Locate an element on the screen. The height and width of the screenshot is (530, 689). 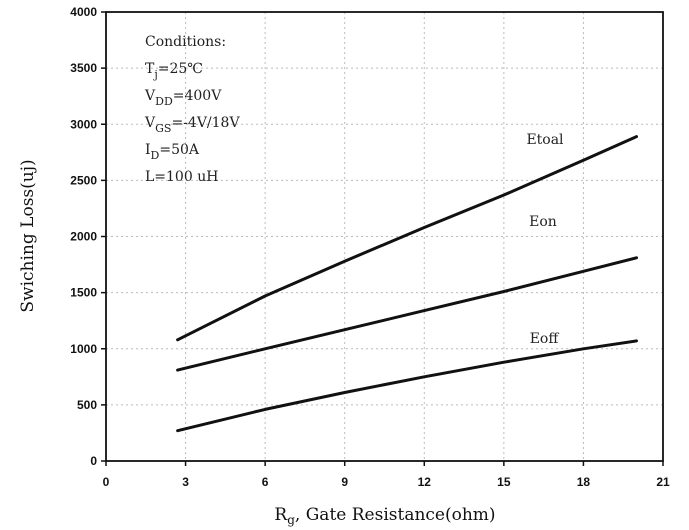
series-labels: Etoal Eon Eoff is located at coordinates (545, 239).